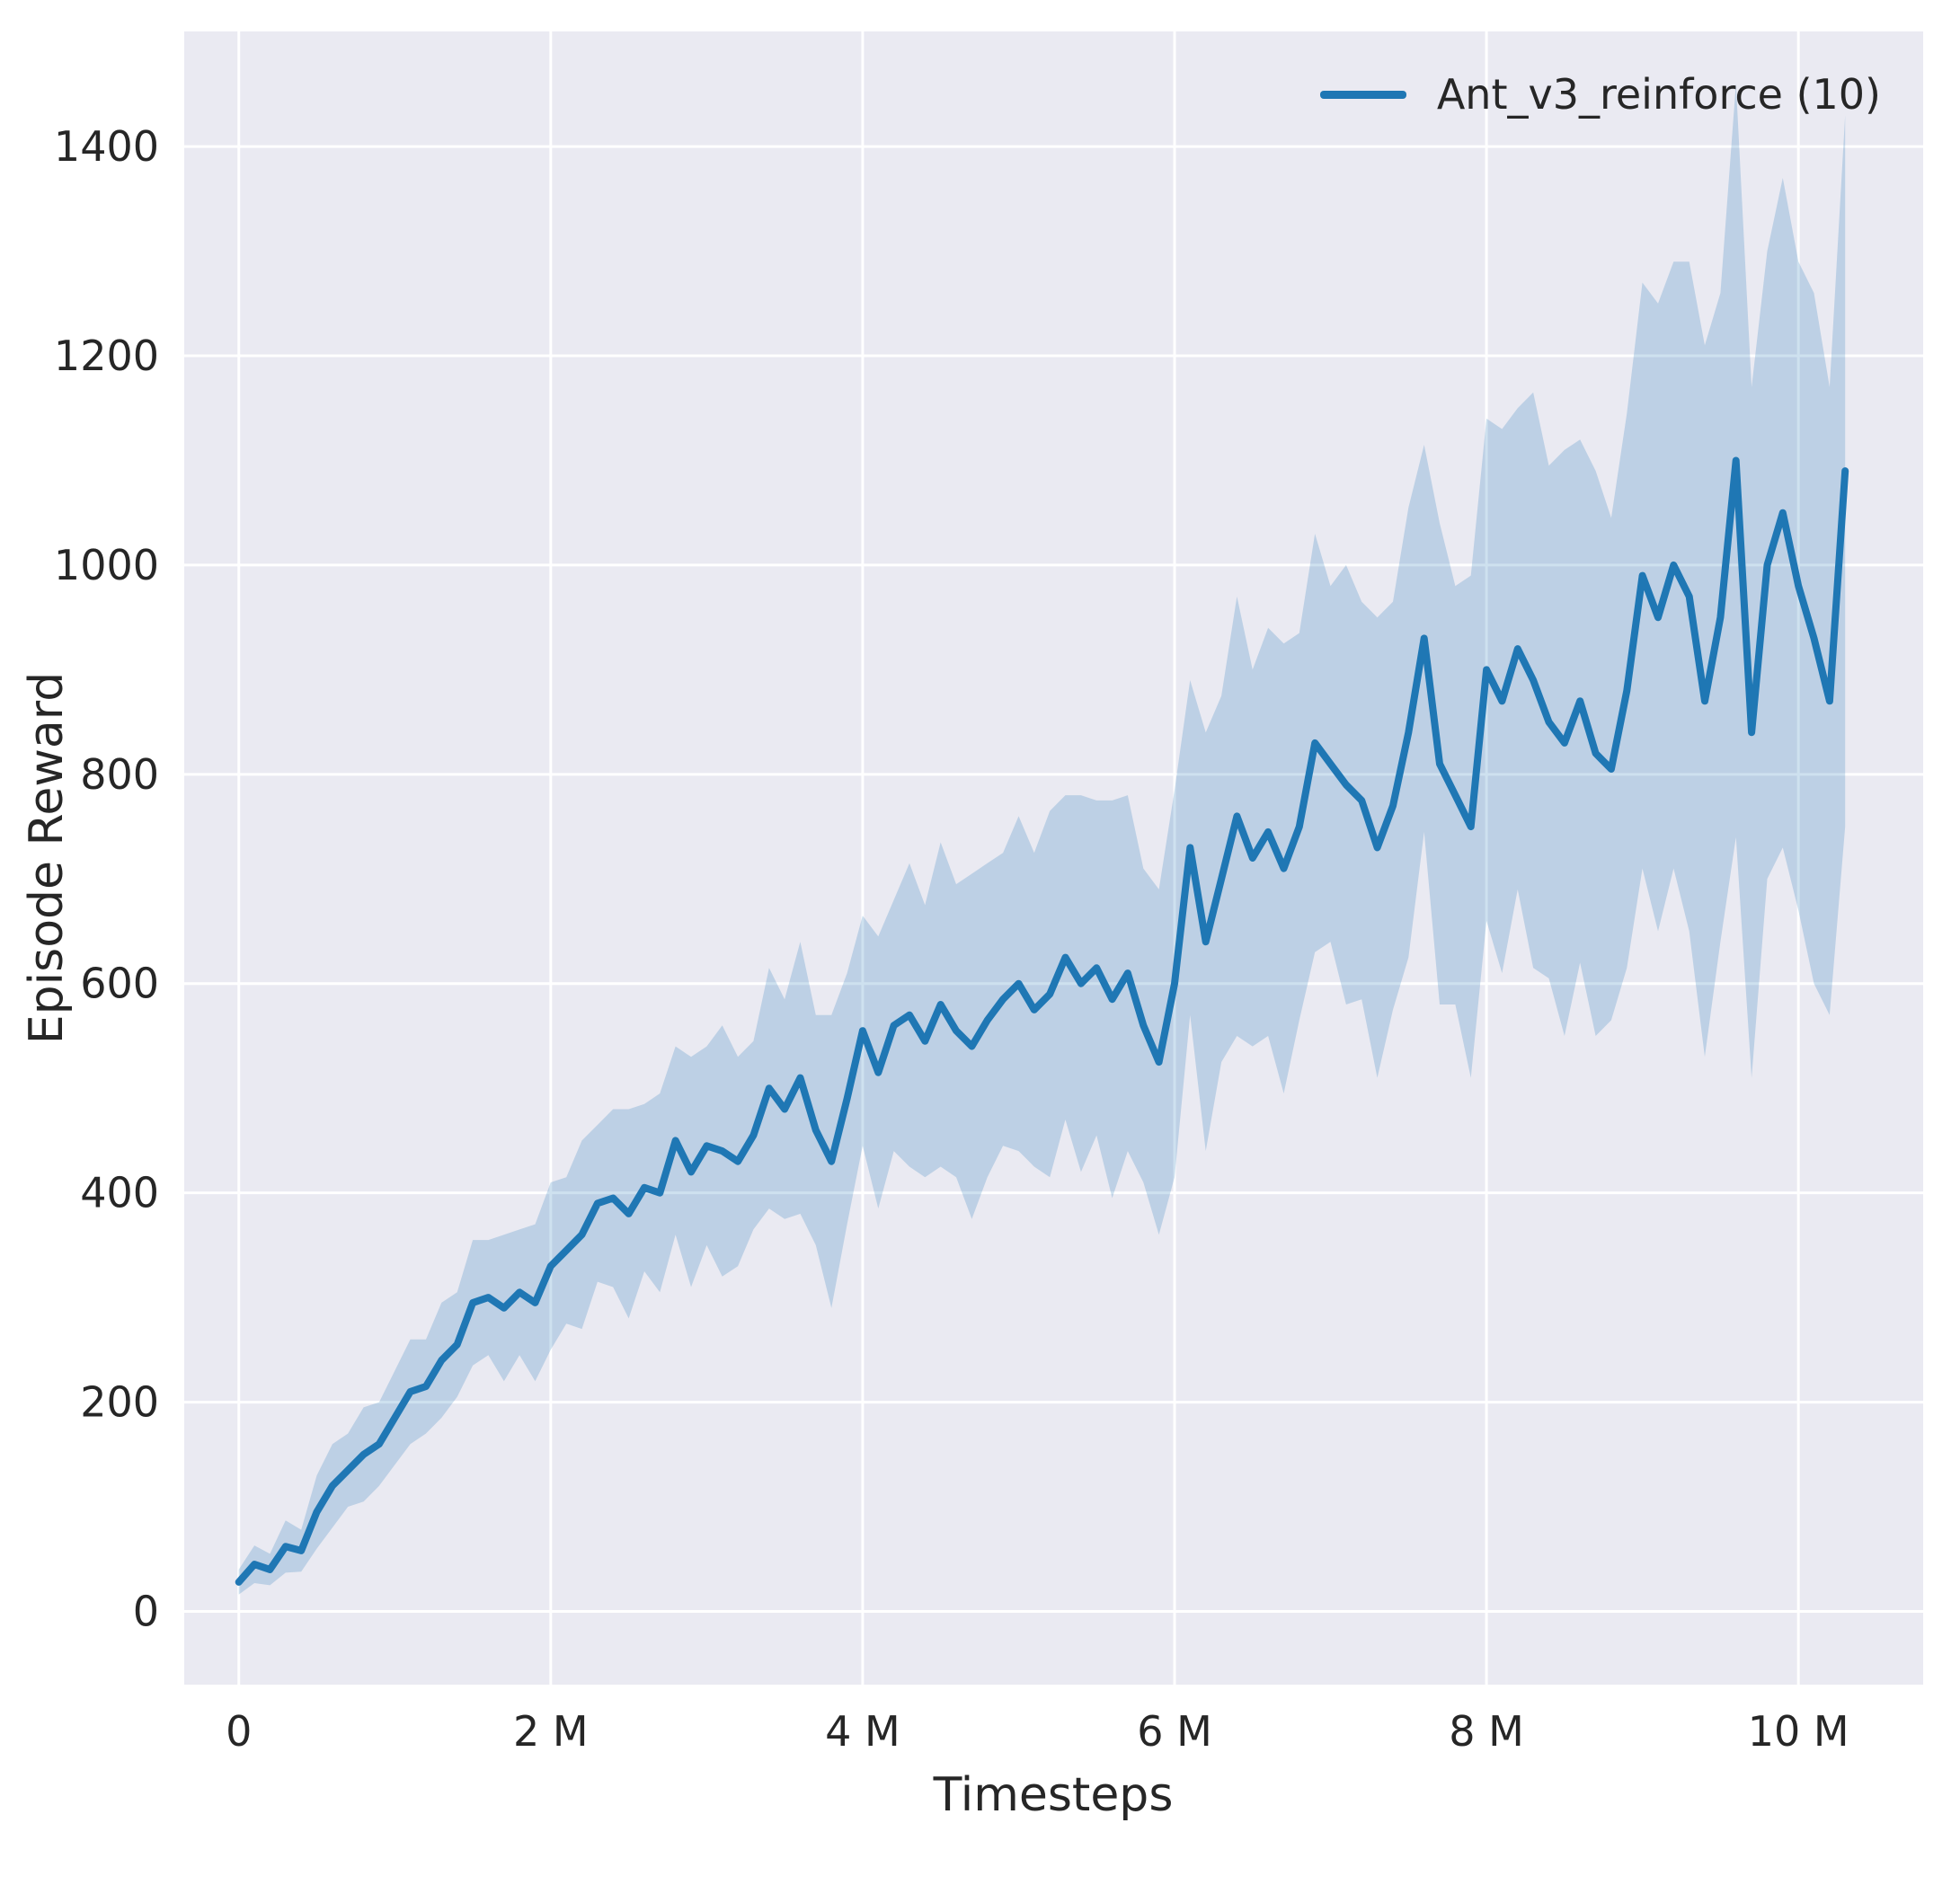 This screenshot has width=1960, height=1885. I want to click on legend-label: Ant_v3_reinforce (10), so click(1659, 94).